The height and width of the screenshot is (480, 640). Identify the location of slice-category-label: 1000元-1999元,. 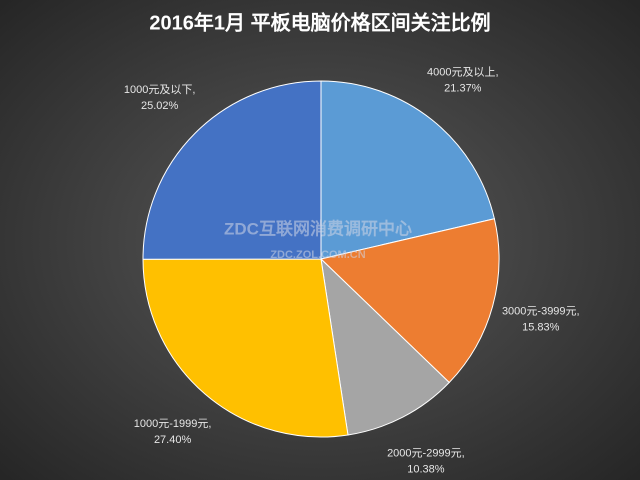
(173, 424).